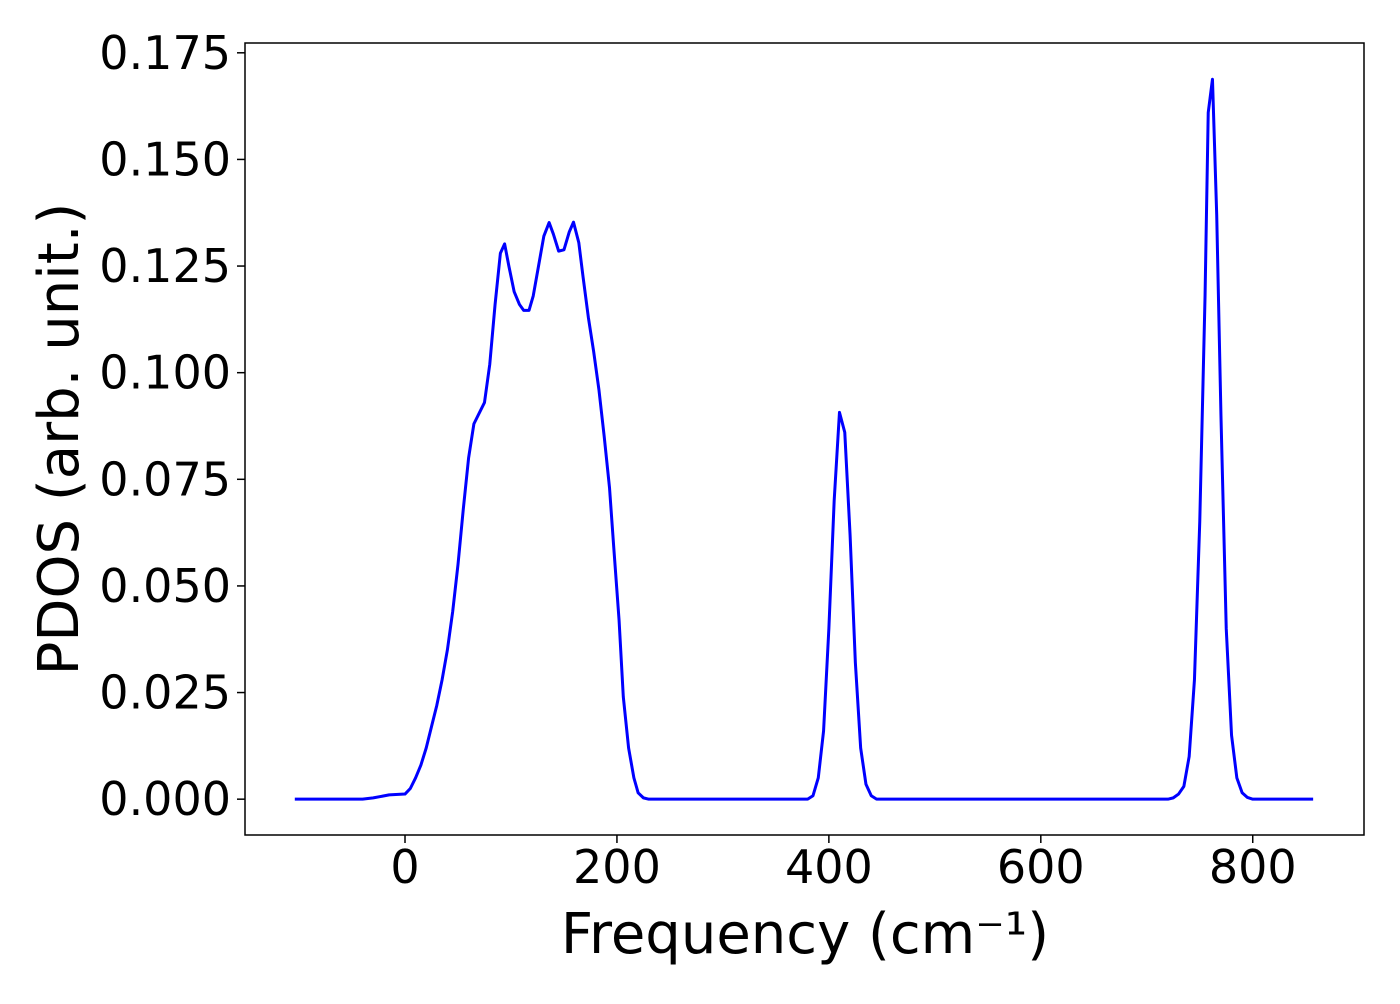  Describe the element at coordinates (805, 934) in the screenshot. I see `x-axis-label: Frequency (cm⁻¹)` at that location.